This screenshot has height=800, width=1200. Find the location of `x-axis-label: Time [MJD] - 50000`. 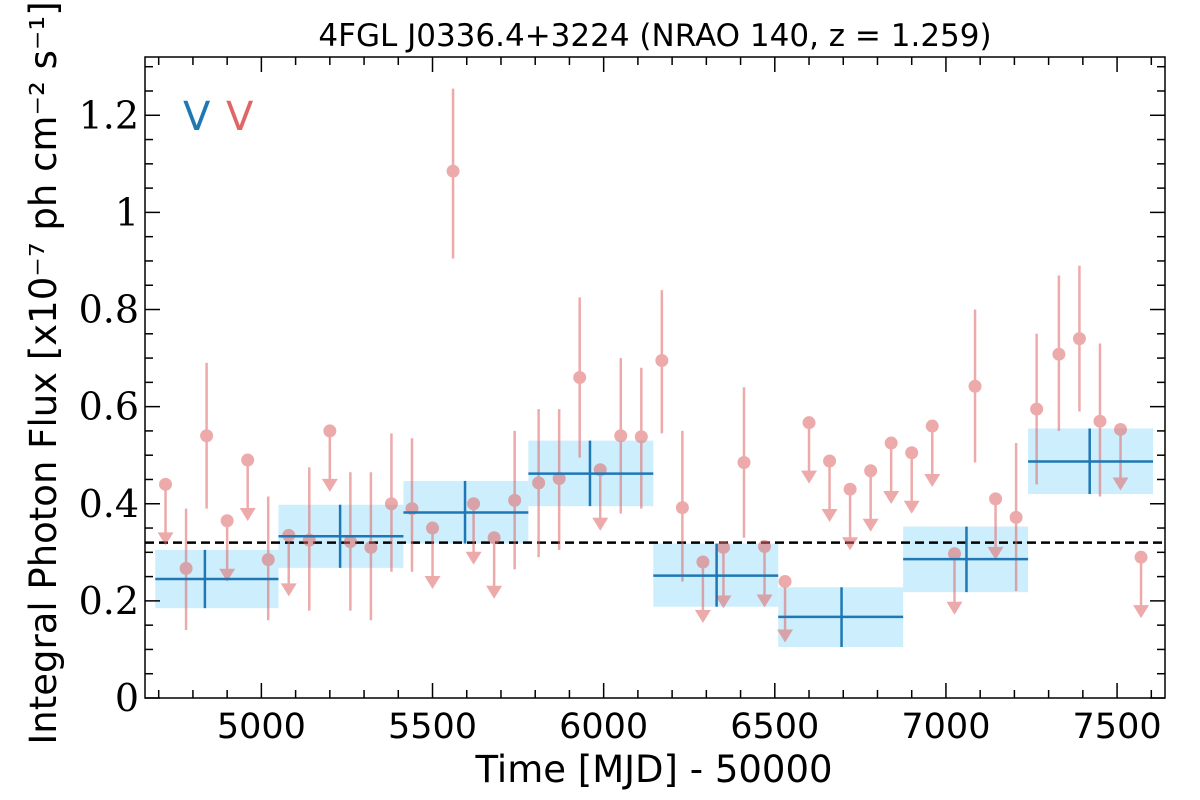

x-axis-label: Time [MJD] - 50000 is located at coordinates (653, 769).